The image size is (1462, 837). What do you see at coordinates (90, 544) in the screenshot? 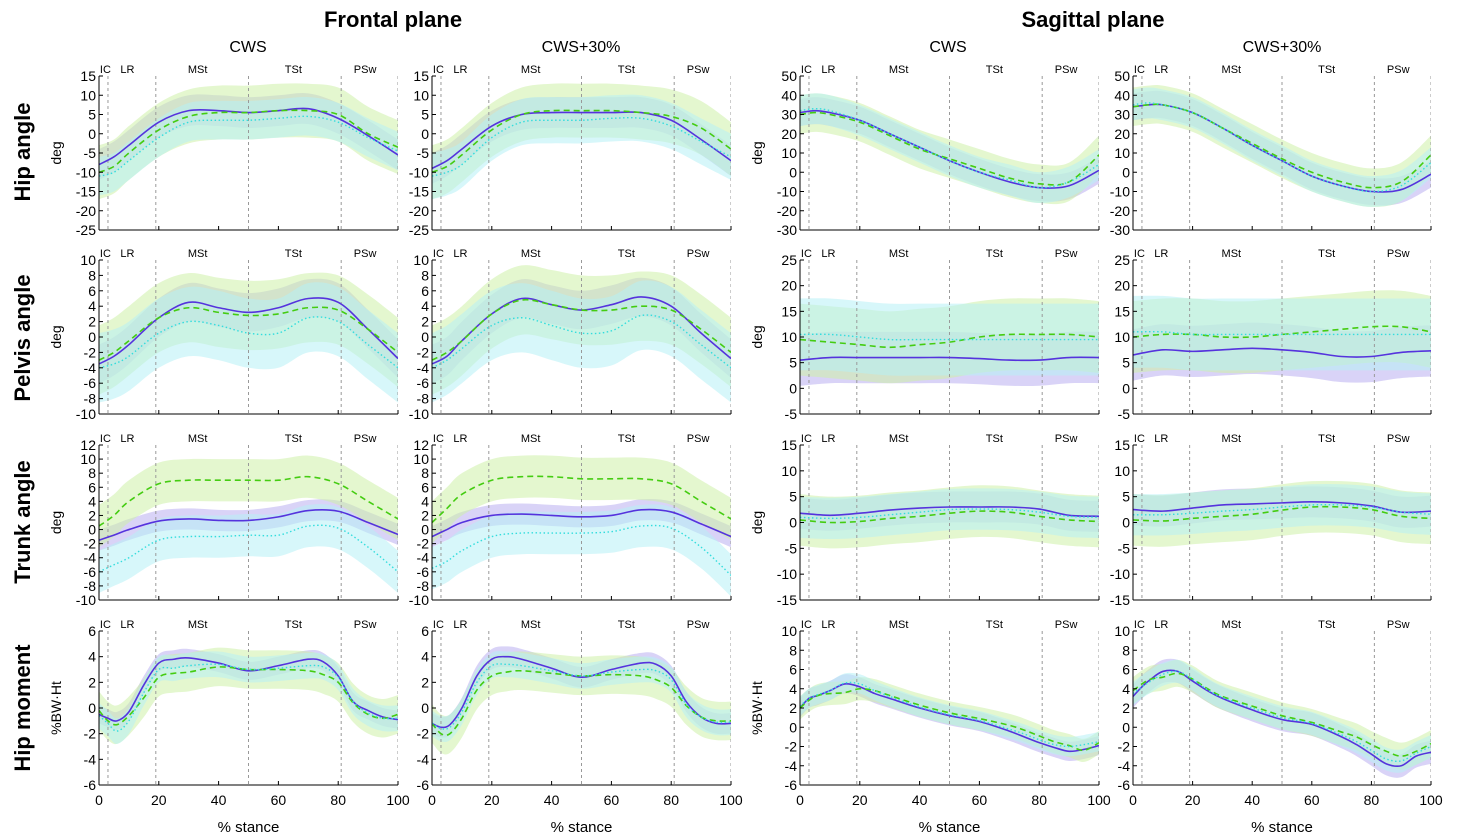
I see `panel-3-1-y-tick-label: -2` at bounding box center [90, 544].